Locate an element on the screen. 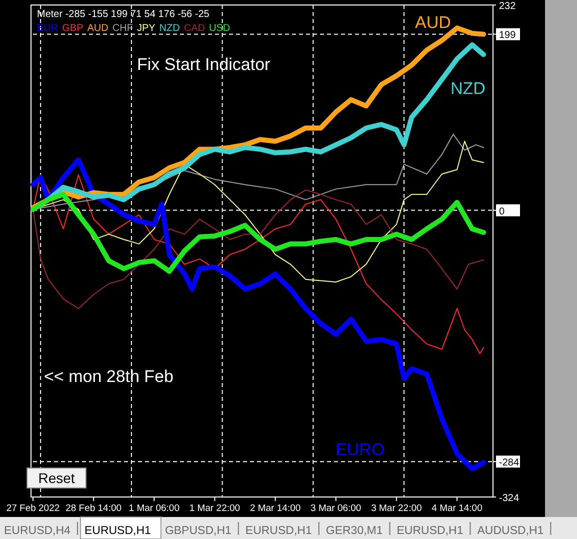  x-tick-label: 28 Feb 14:00 is located at coordinates (94, 508).